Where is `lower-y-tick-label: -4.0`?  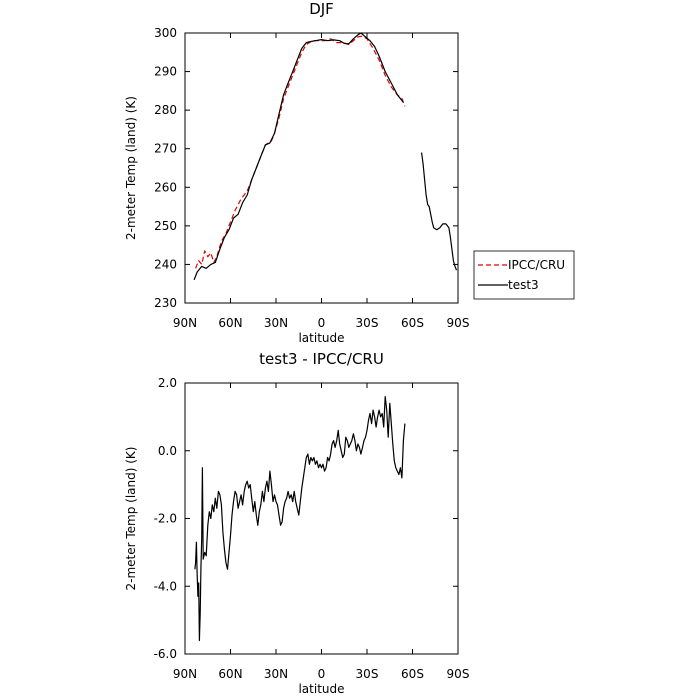
lower-y-tick-label: -4.0 is located at coordinates (165, 586).